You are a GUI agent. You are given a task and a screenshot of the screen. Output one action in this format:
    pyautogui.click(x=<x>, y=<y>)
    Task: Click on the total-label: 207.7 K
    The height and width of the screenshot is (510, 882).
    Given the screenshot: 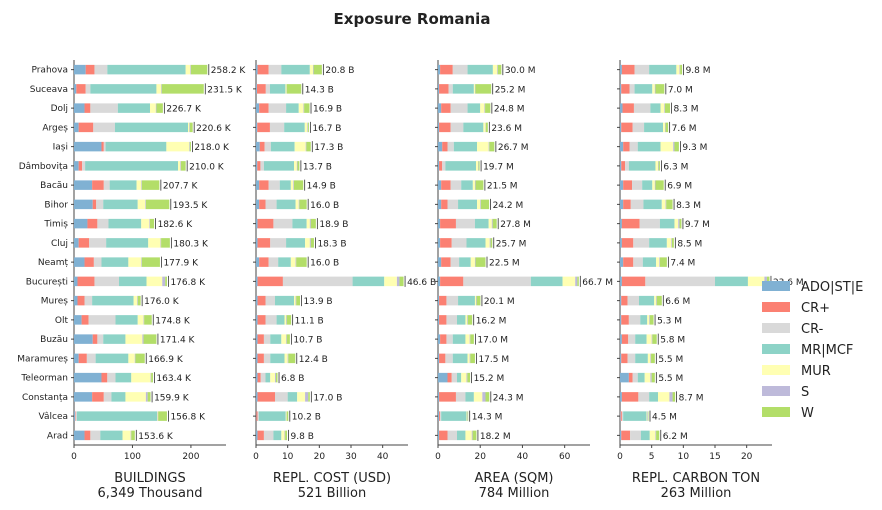 What is the action you would take?
    pyautogui.click(x=181, y=187)
    